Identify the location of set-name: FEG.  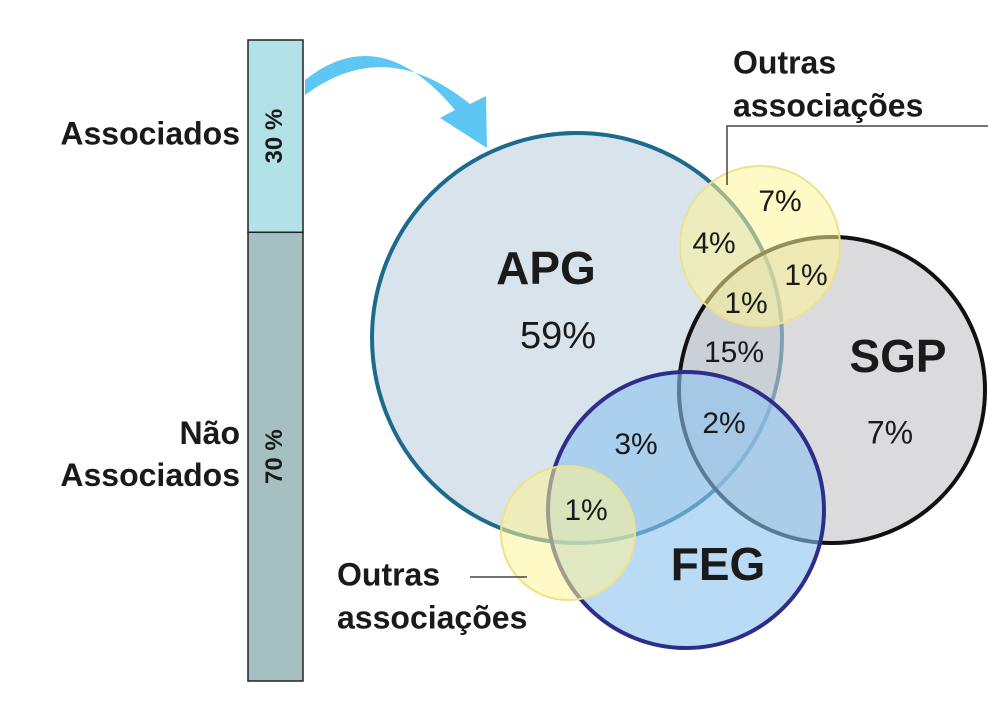
(718, 564).